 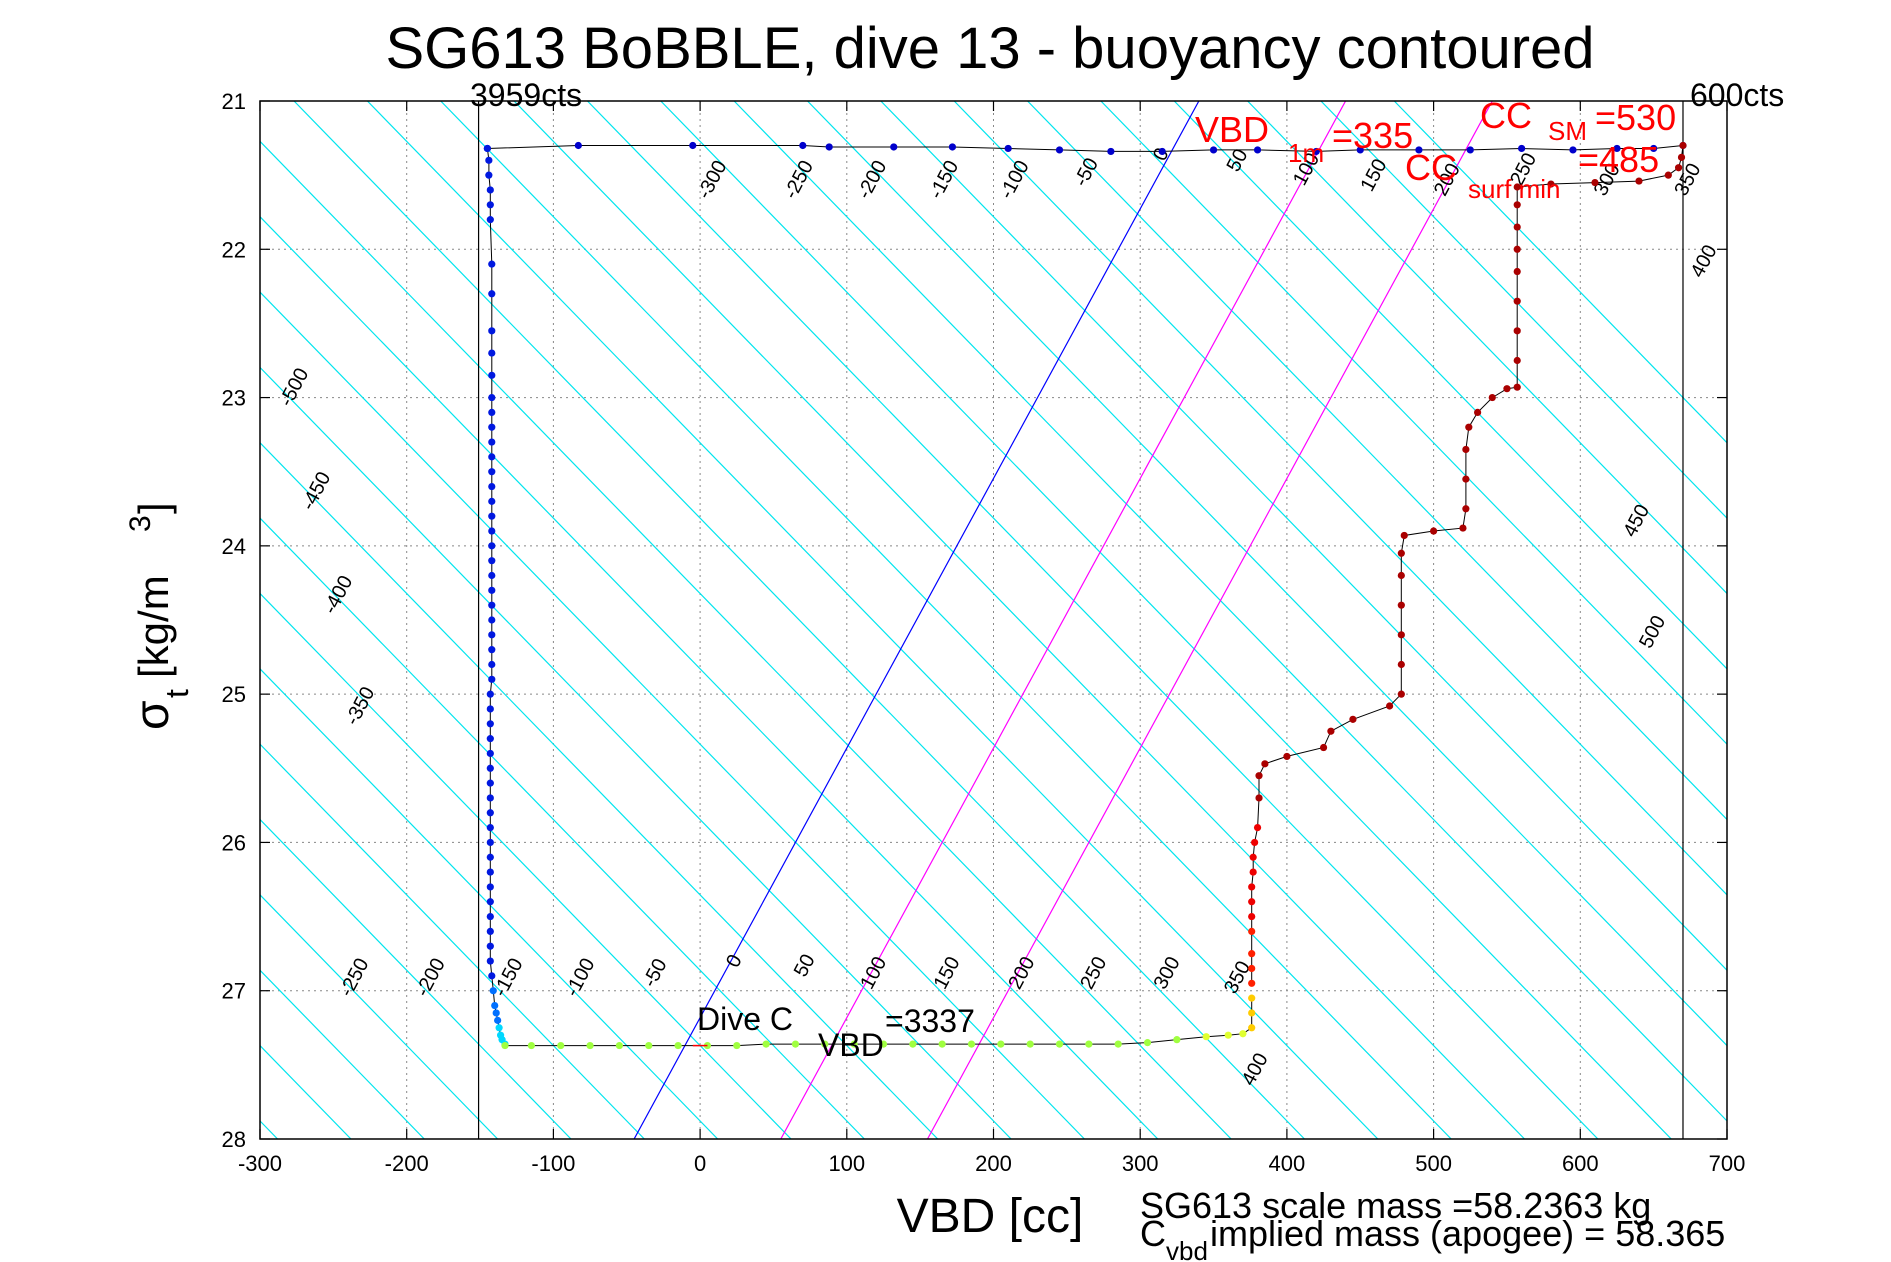 What do you see at coordinates (1140, 1163) in the screenshot?
I see `x-tick-label: 300` at bounding box center [1140, 1163].